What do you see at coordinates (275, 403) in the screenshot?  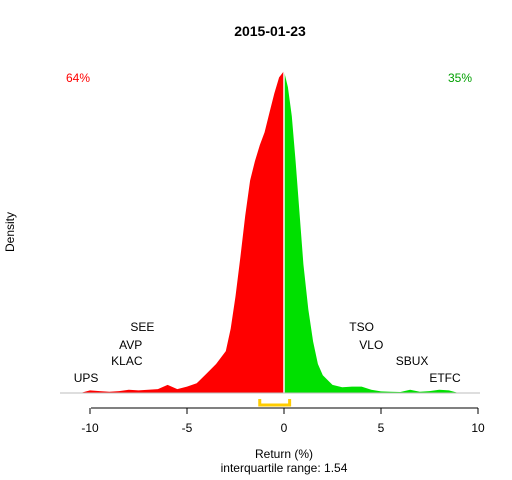 I see `iqr-bracket` at bounding box center [275, 403].